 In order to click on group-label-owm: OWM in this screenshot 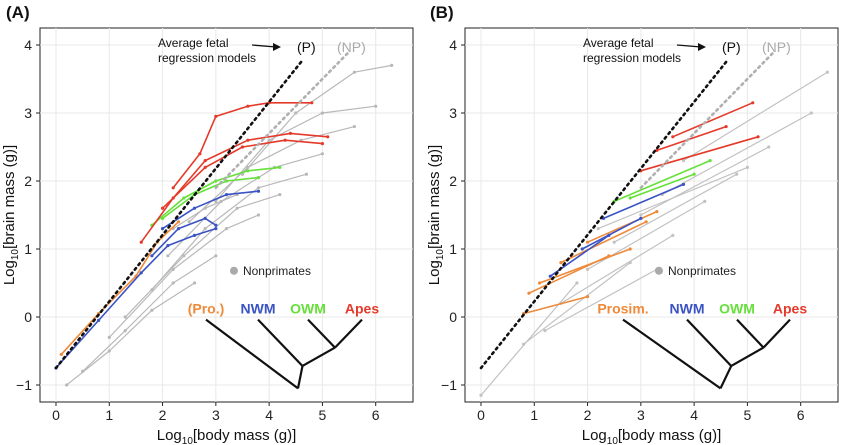, I will do `click(737, 309)`.